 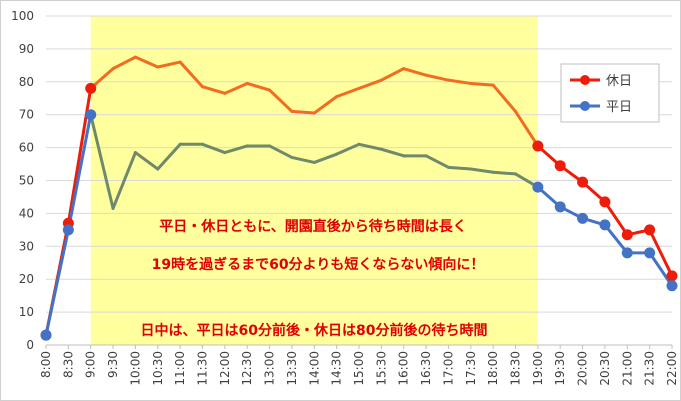 I want to click on x-tick-label-15: 15:30, so click(x=381, y=368).